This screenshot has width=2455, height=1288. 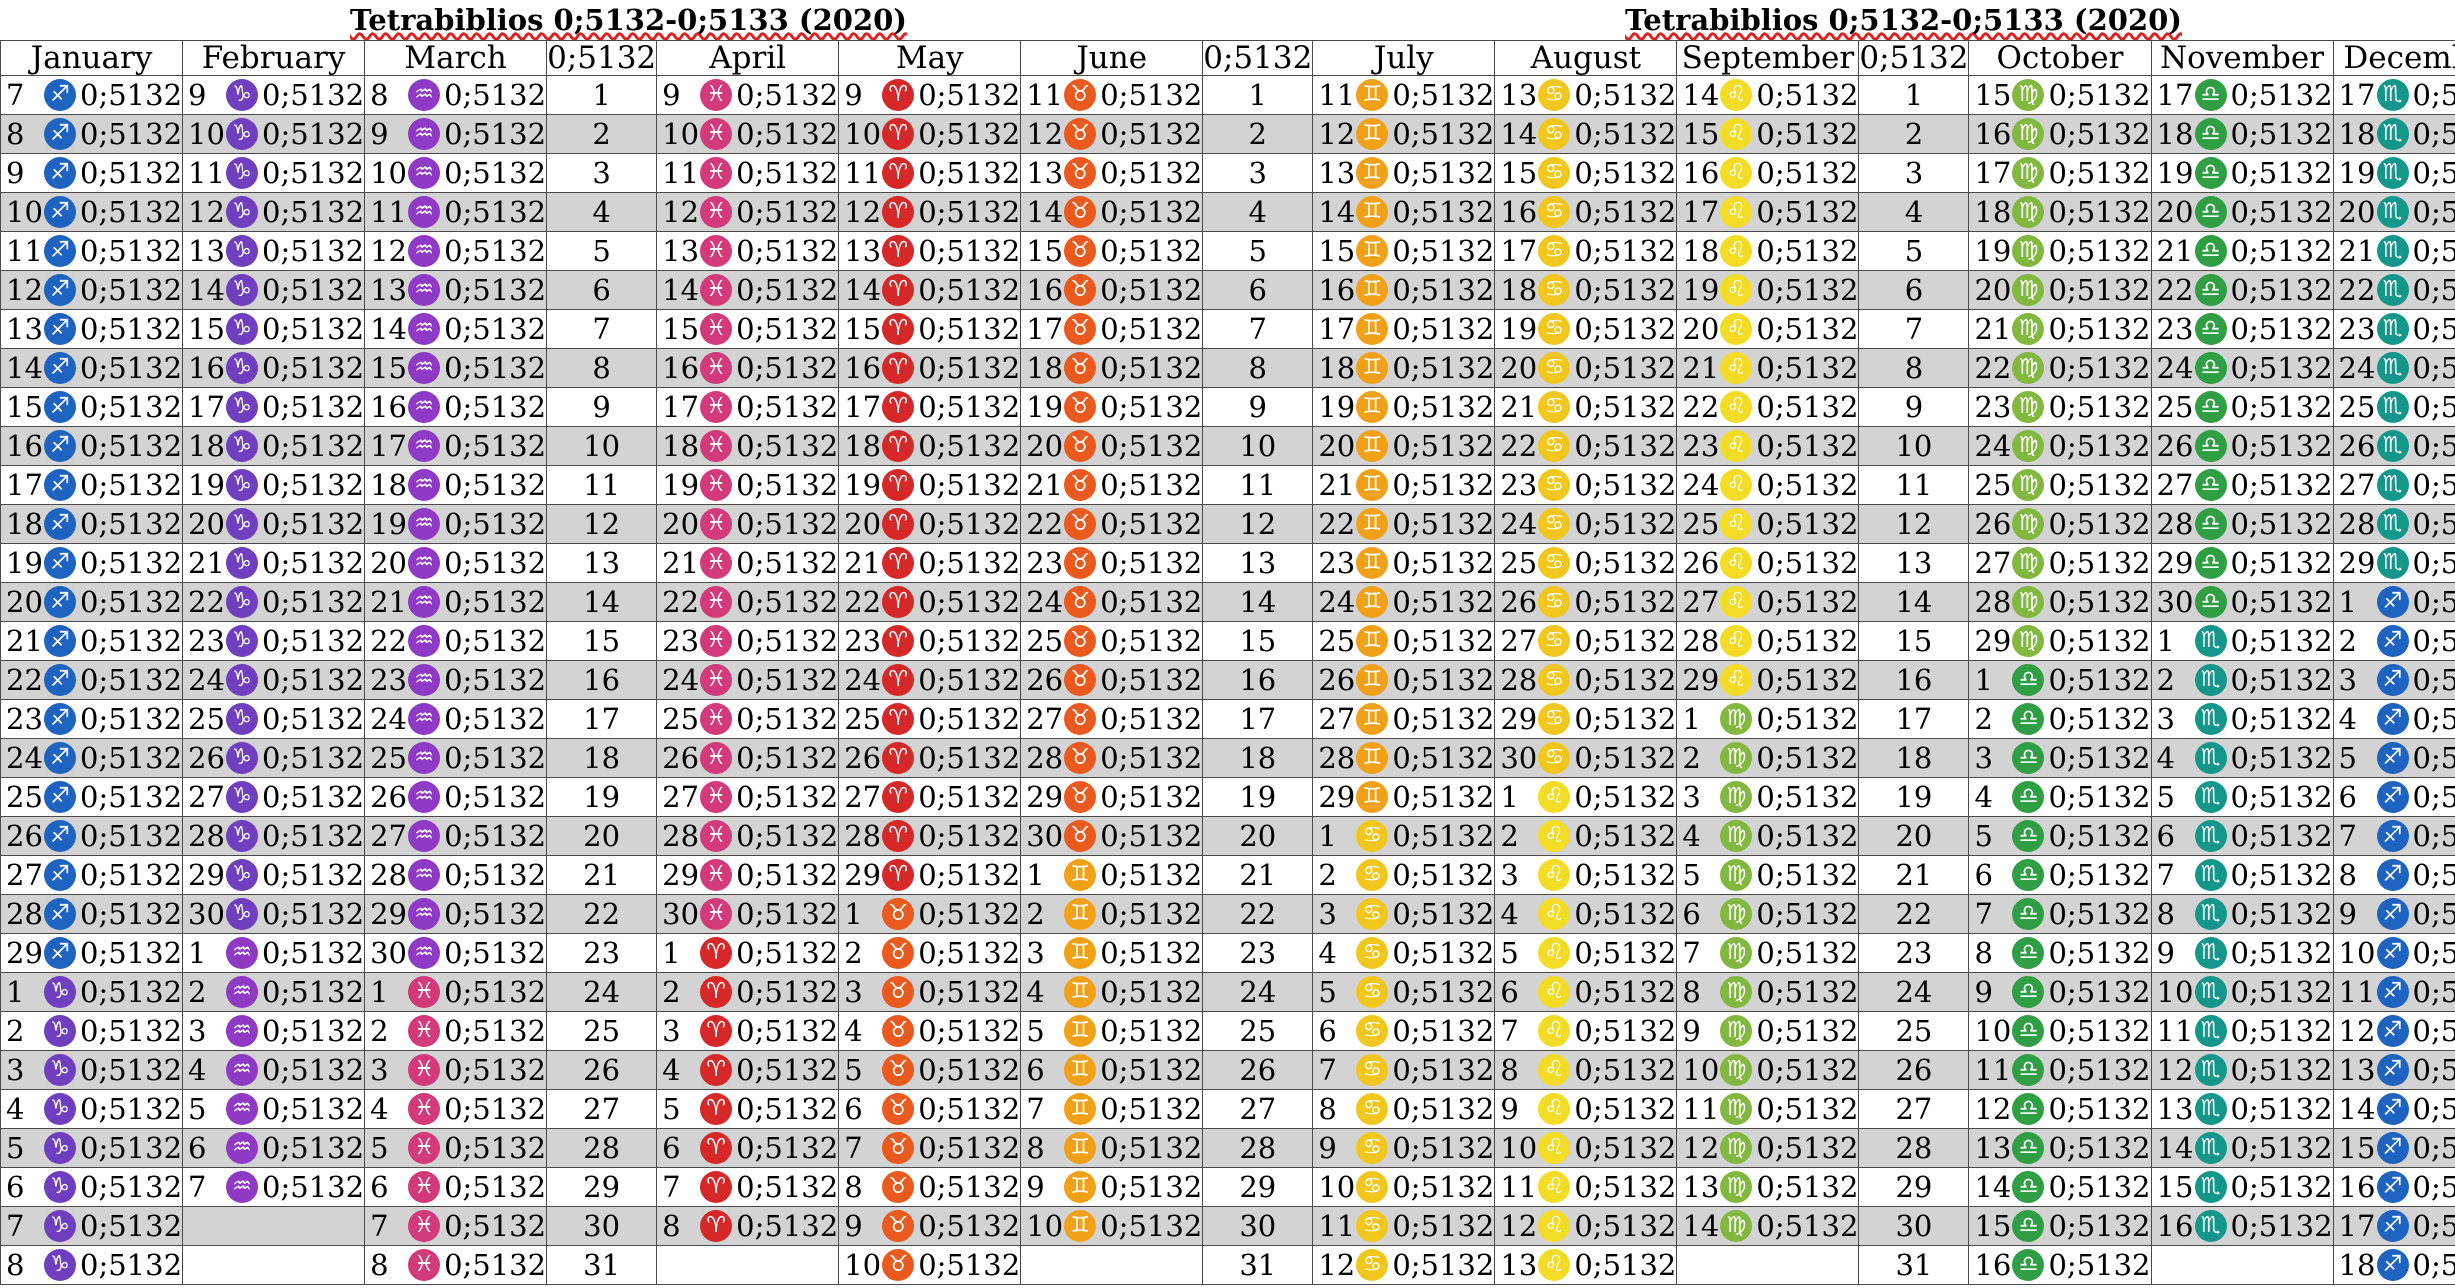 What do you see at coordinates (1112, 329) in the screenshot?
I see `day-entry: 17 ♉ 0;5132` at bounding box center [1112, 329].